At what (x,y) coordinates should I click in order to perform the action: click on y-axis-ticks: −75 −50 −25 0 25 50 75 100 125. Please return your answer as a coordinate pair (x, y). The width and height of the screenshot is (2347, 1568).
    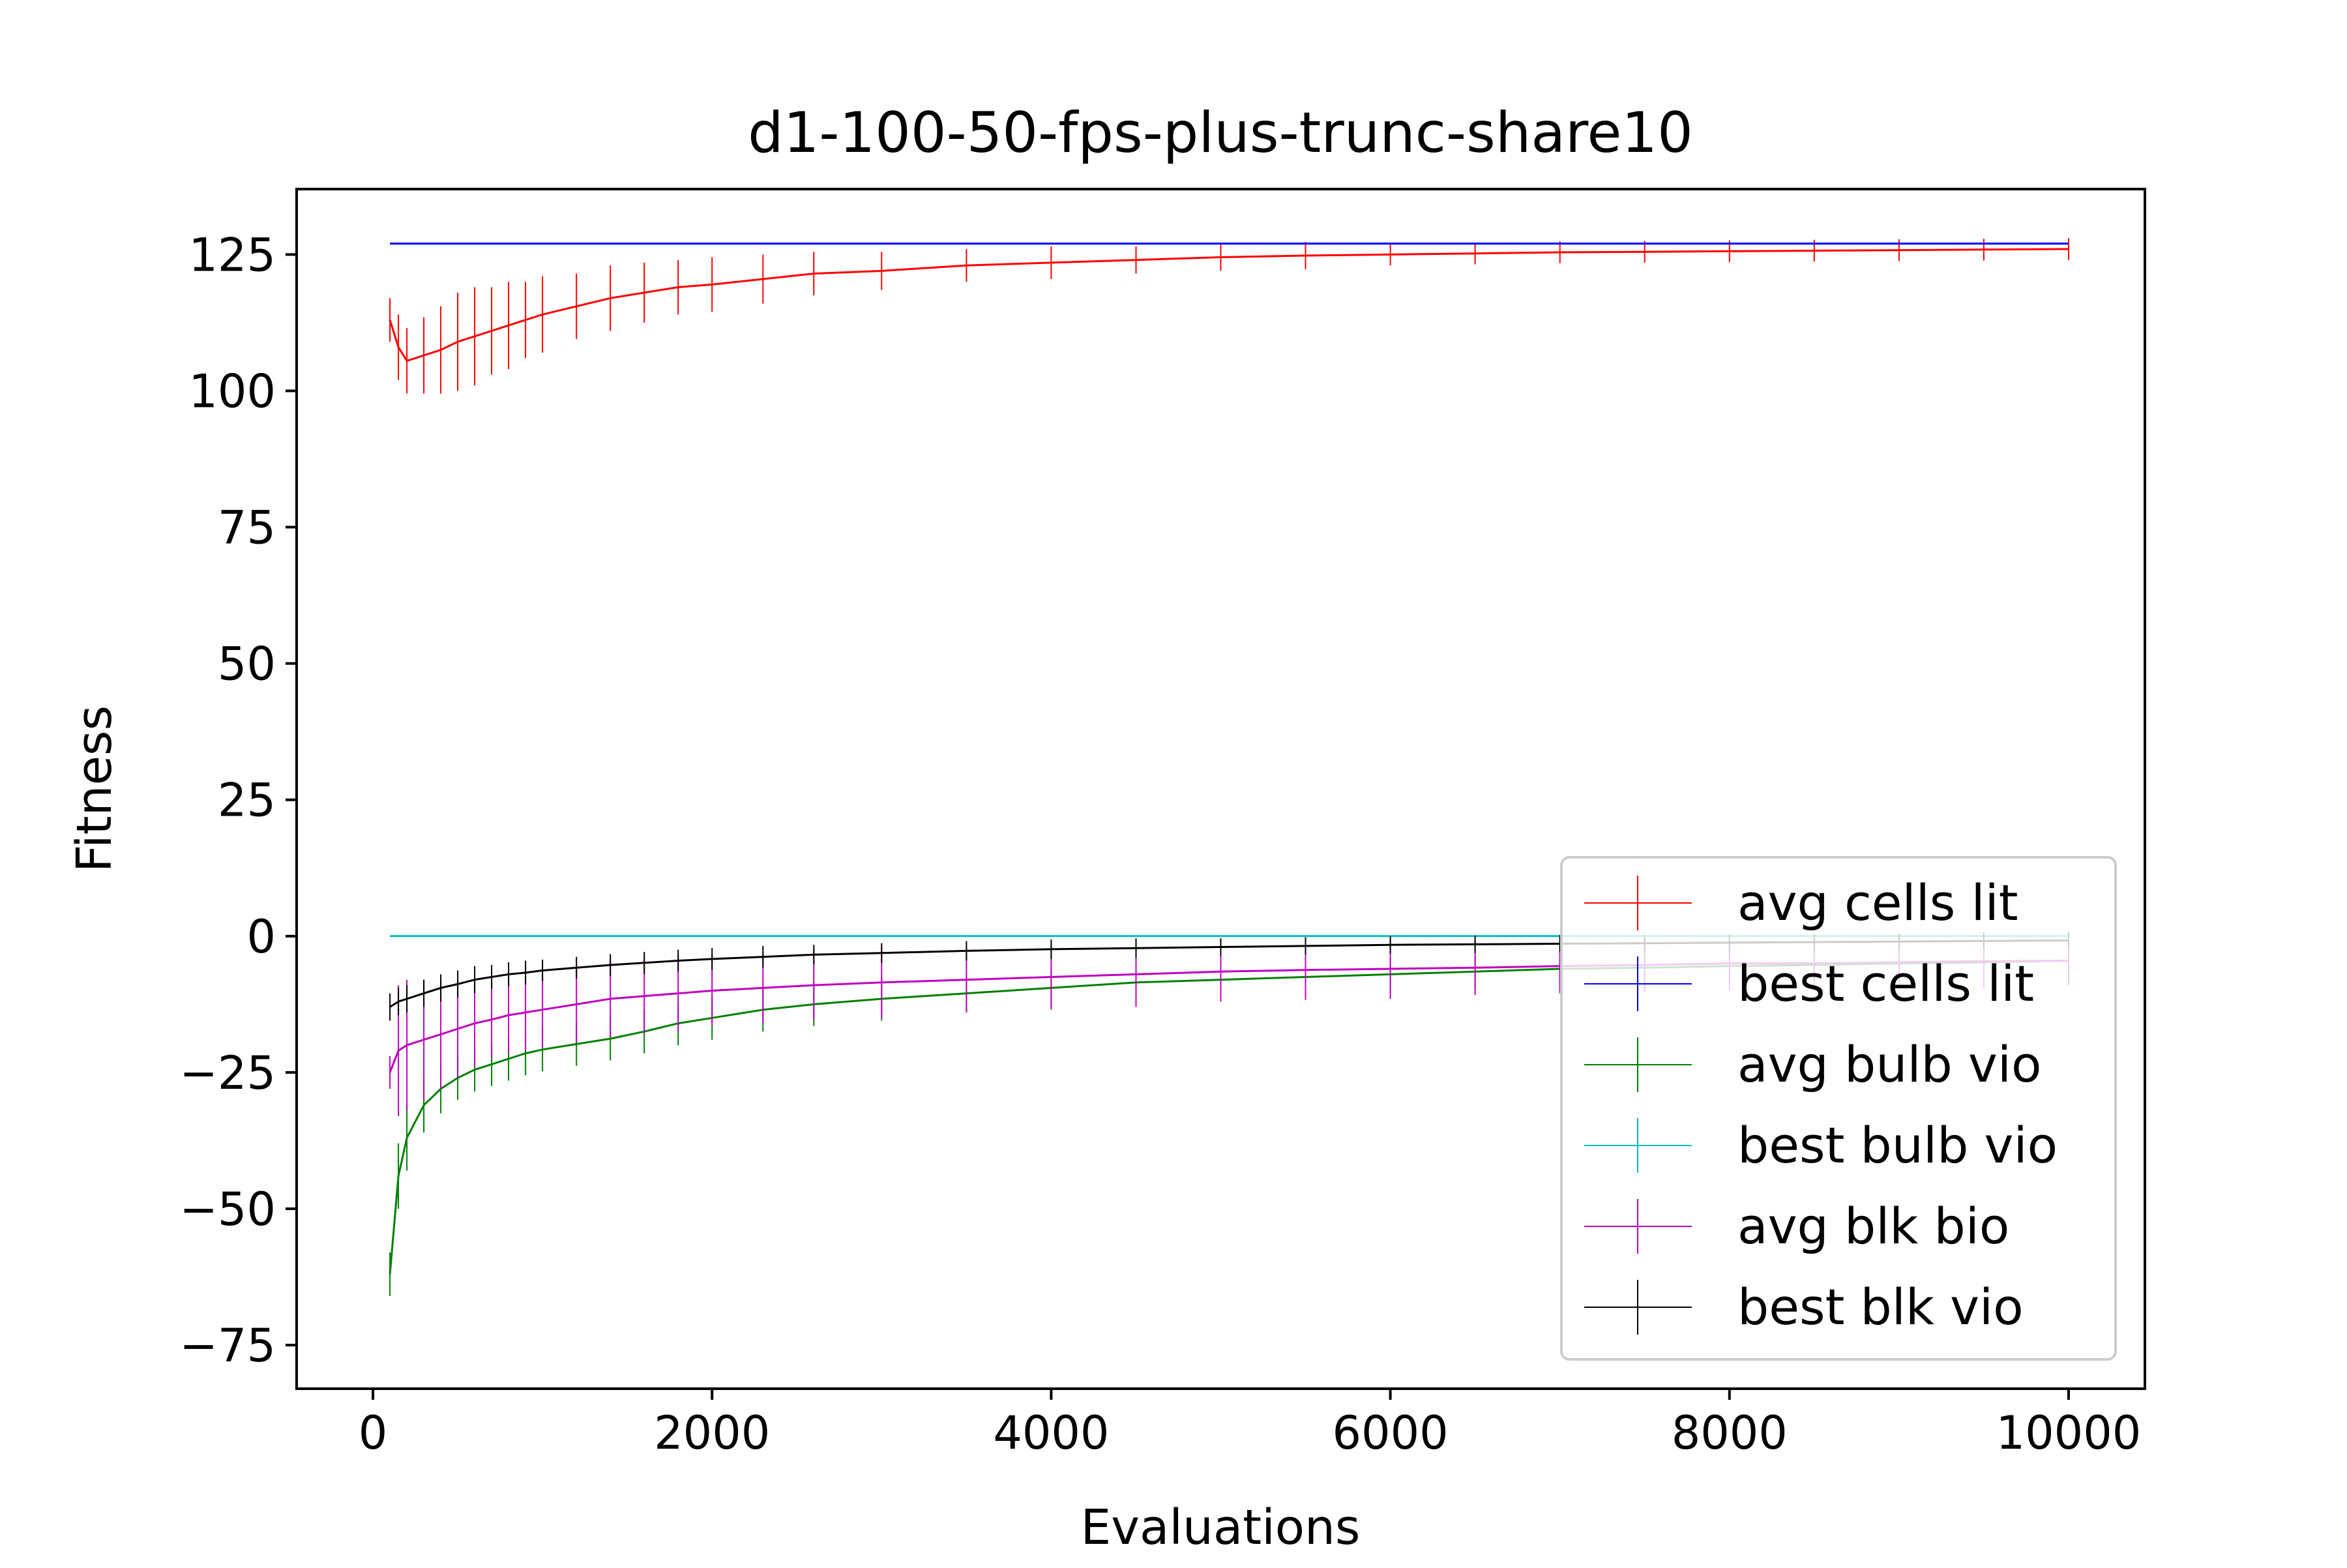
    Looking at the image, I should click on (238, 800).